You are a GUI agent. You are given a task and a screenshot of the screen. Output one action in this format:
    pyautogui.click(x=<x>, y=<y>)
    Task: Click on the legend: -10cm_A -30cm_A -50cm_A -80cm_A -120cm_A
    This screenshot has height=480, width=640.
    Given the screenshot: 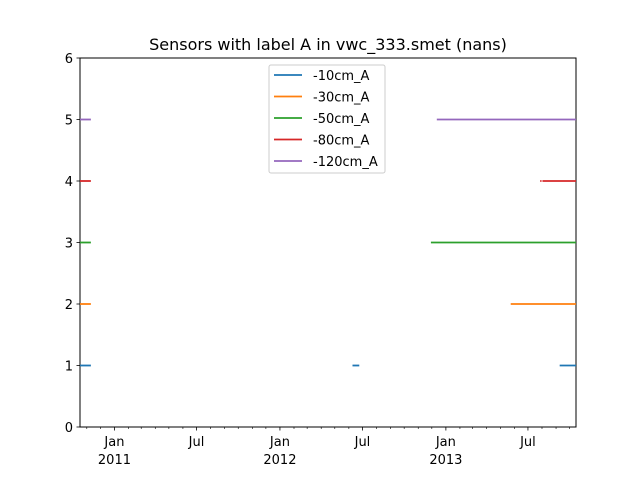 What is the action you would take?
    pyautogui.click(x=327, y=119)
    